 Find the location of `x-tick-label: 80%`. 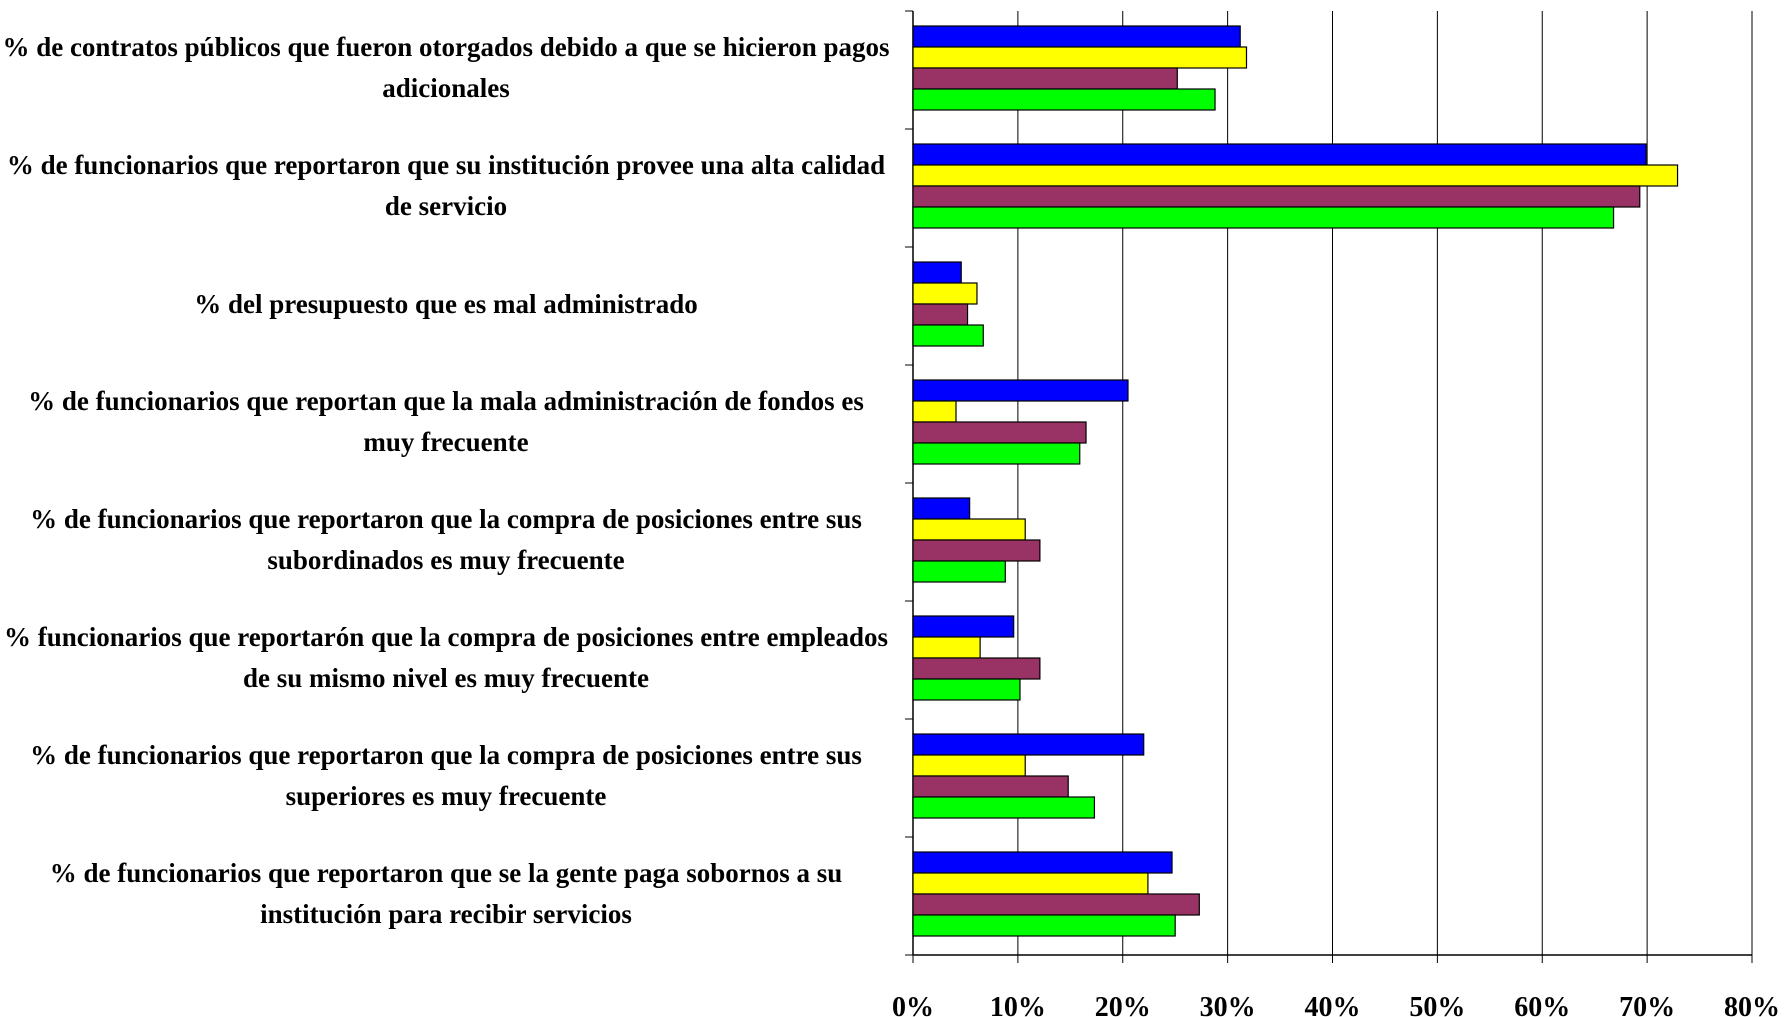

x-tick-label: 80% is located at coordinates (1752, 1004).